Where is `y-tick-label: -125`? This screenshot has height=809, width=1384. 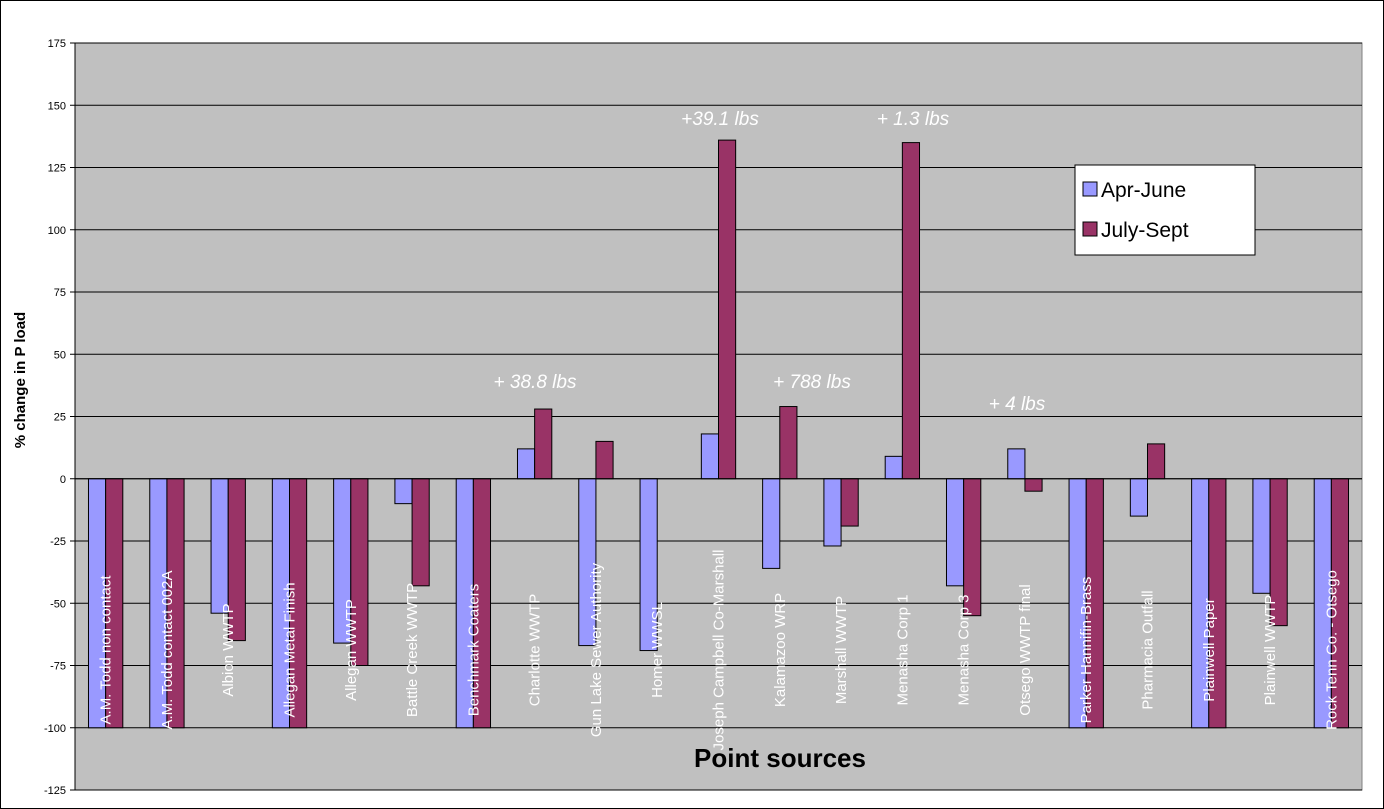 y-tick-label: -125 is located at coordinates (55, 791).